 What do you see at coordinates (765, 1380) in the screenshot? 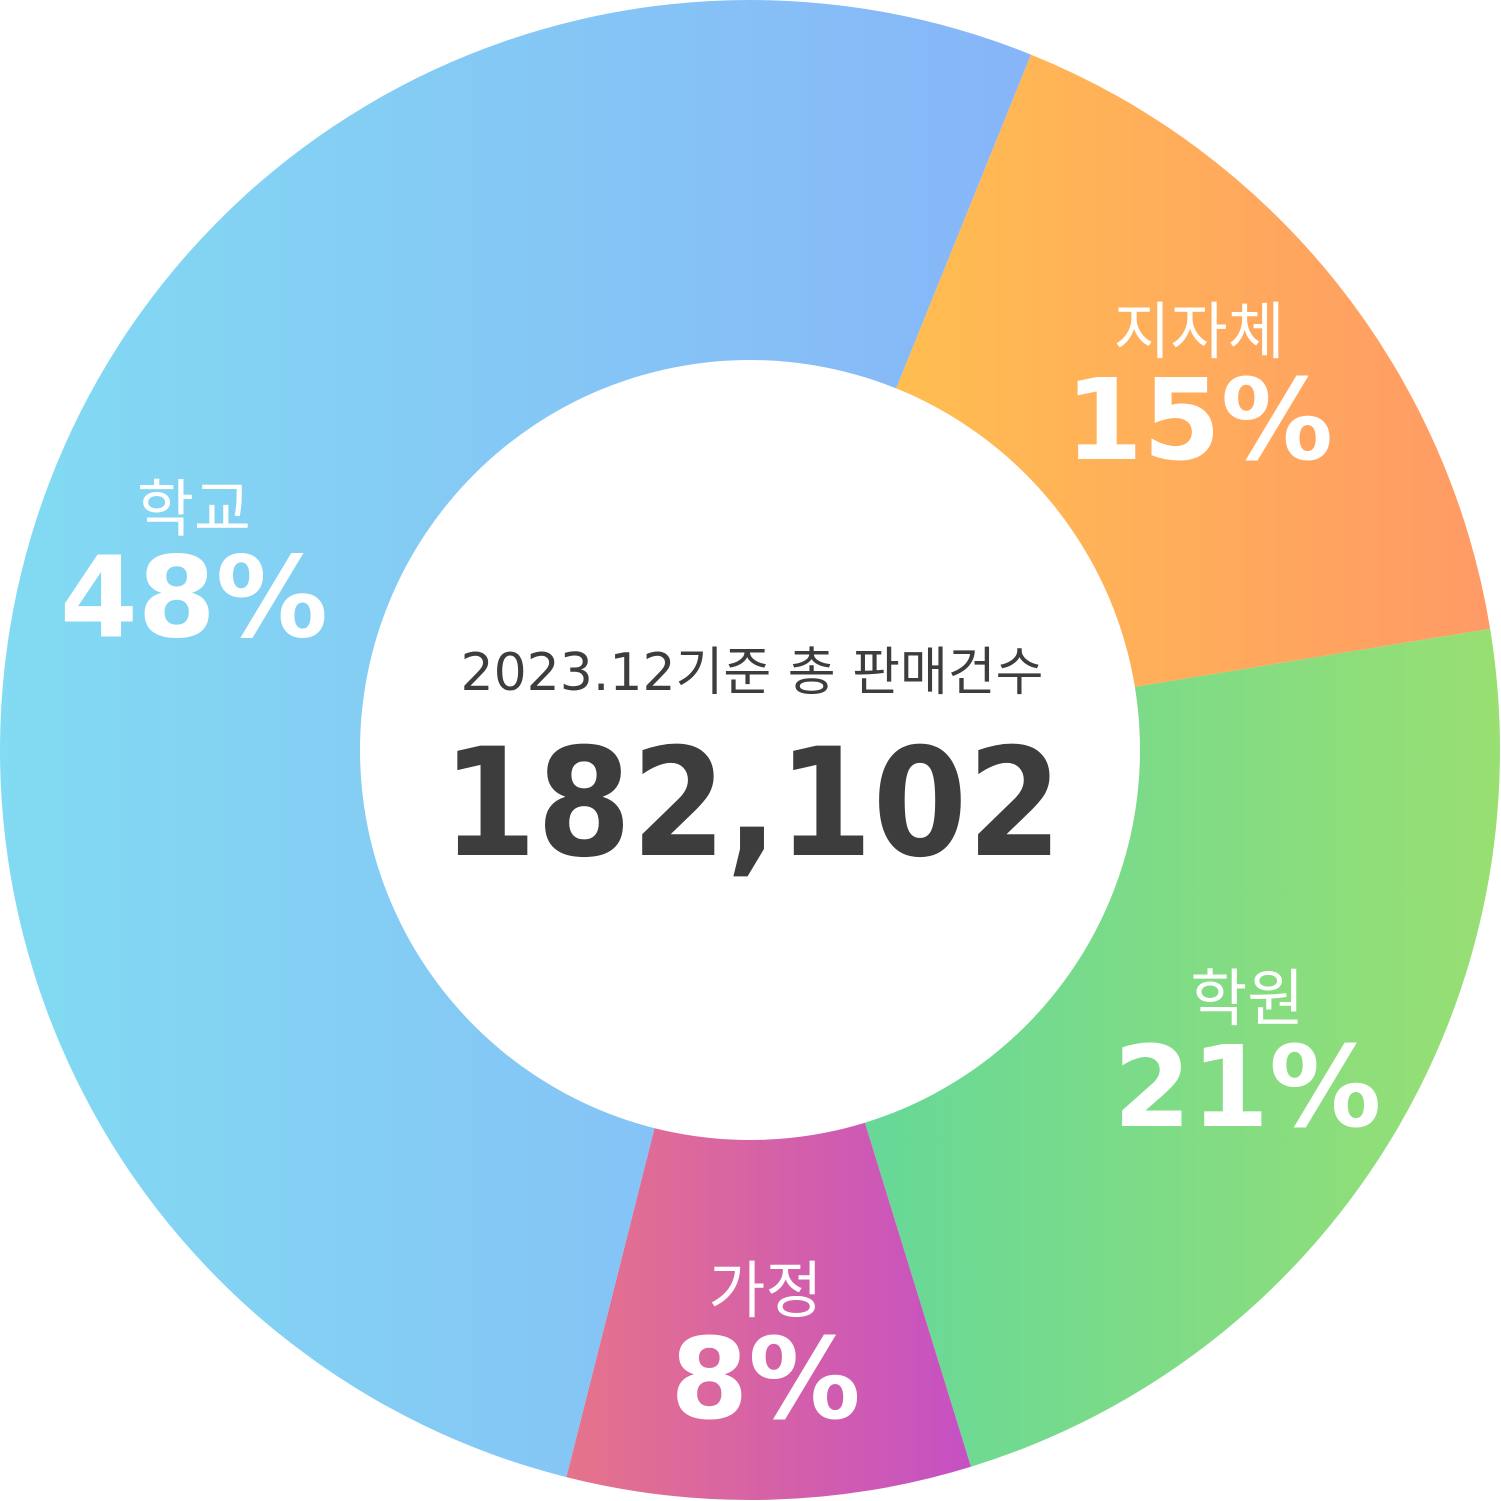
I see `slice-percent-label: 8%` at bounding box center [765, 1380].